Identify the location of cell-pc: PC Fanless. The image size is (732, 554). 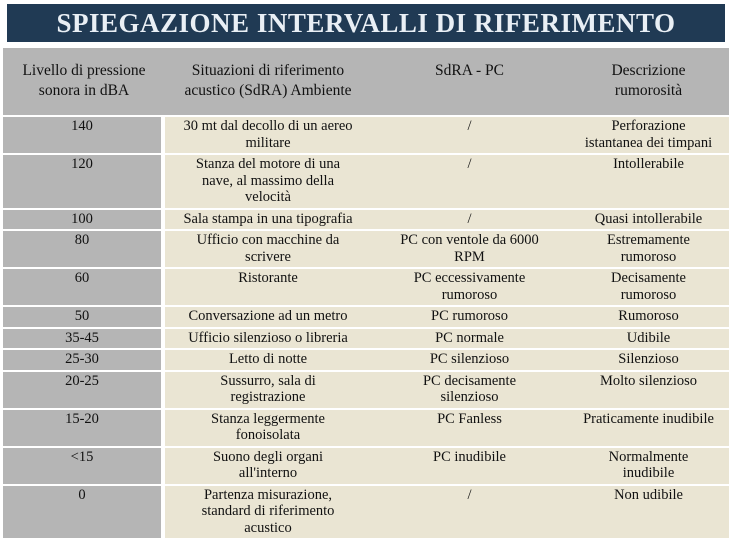
(469, 428).